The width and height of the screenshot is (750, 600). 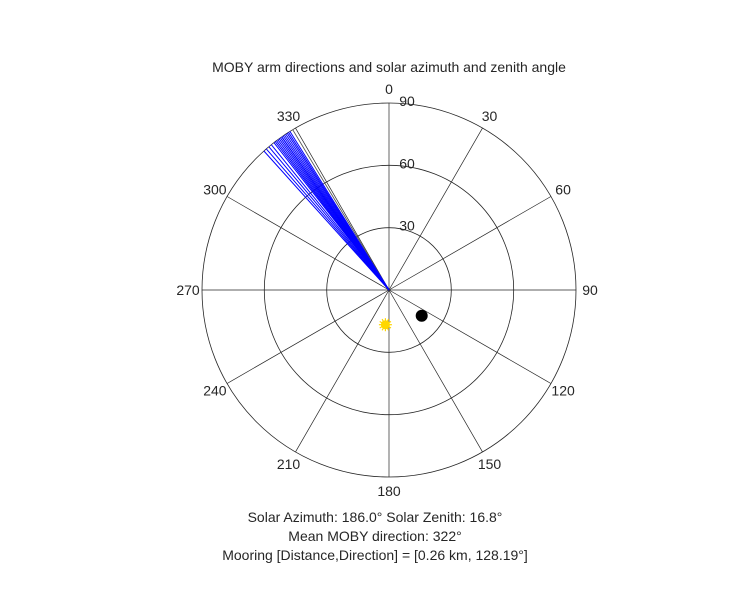 I want to click on mooring-marker, so click(x=421, y=315).